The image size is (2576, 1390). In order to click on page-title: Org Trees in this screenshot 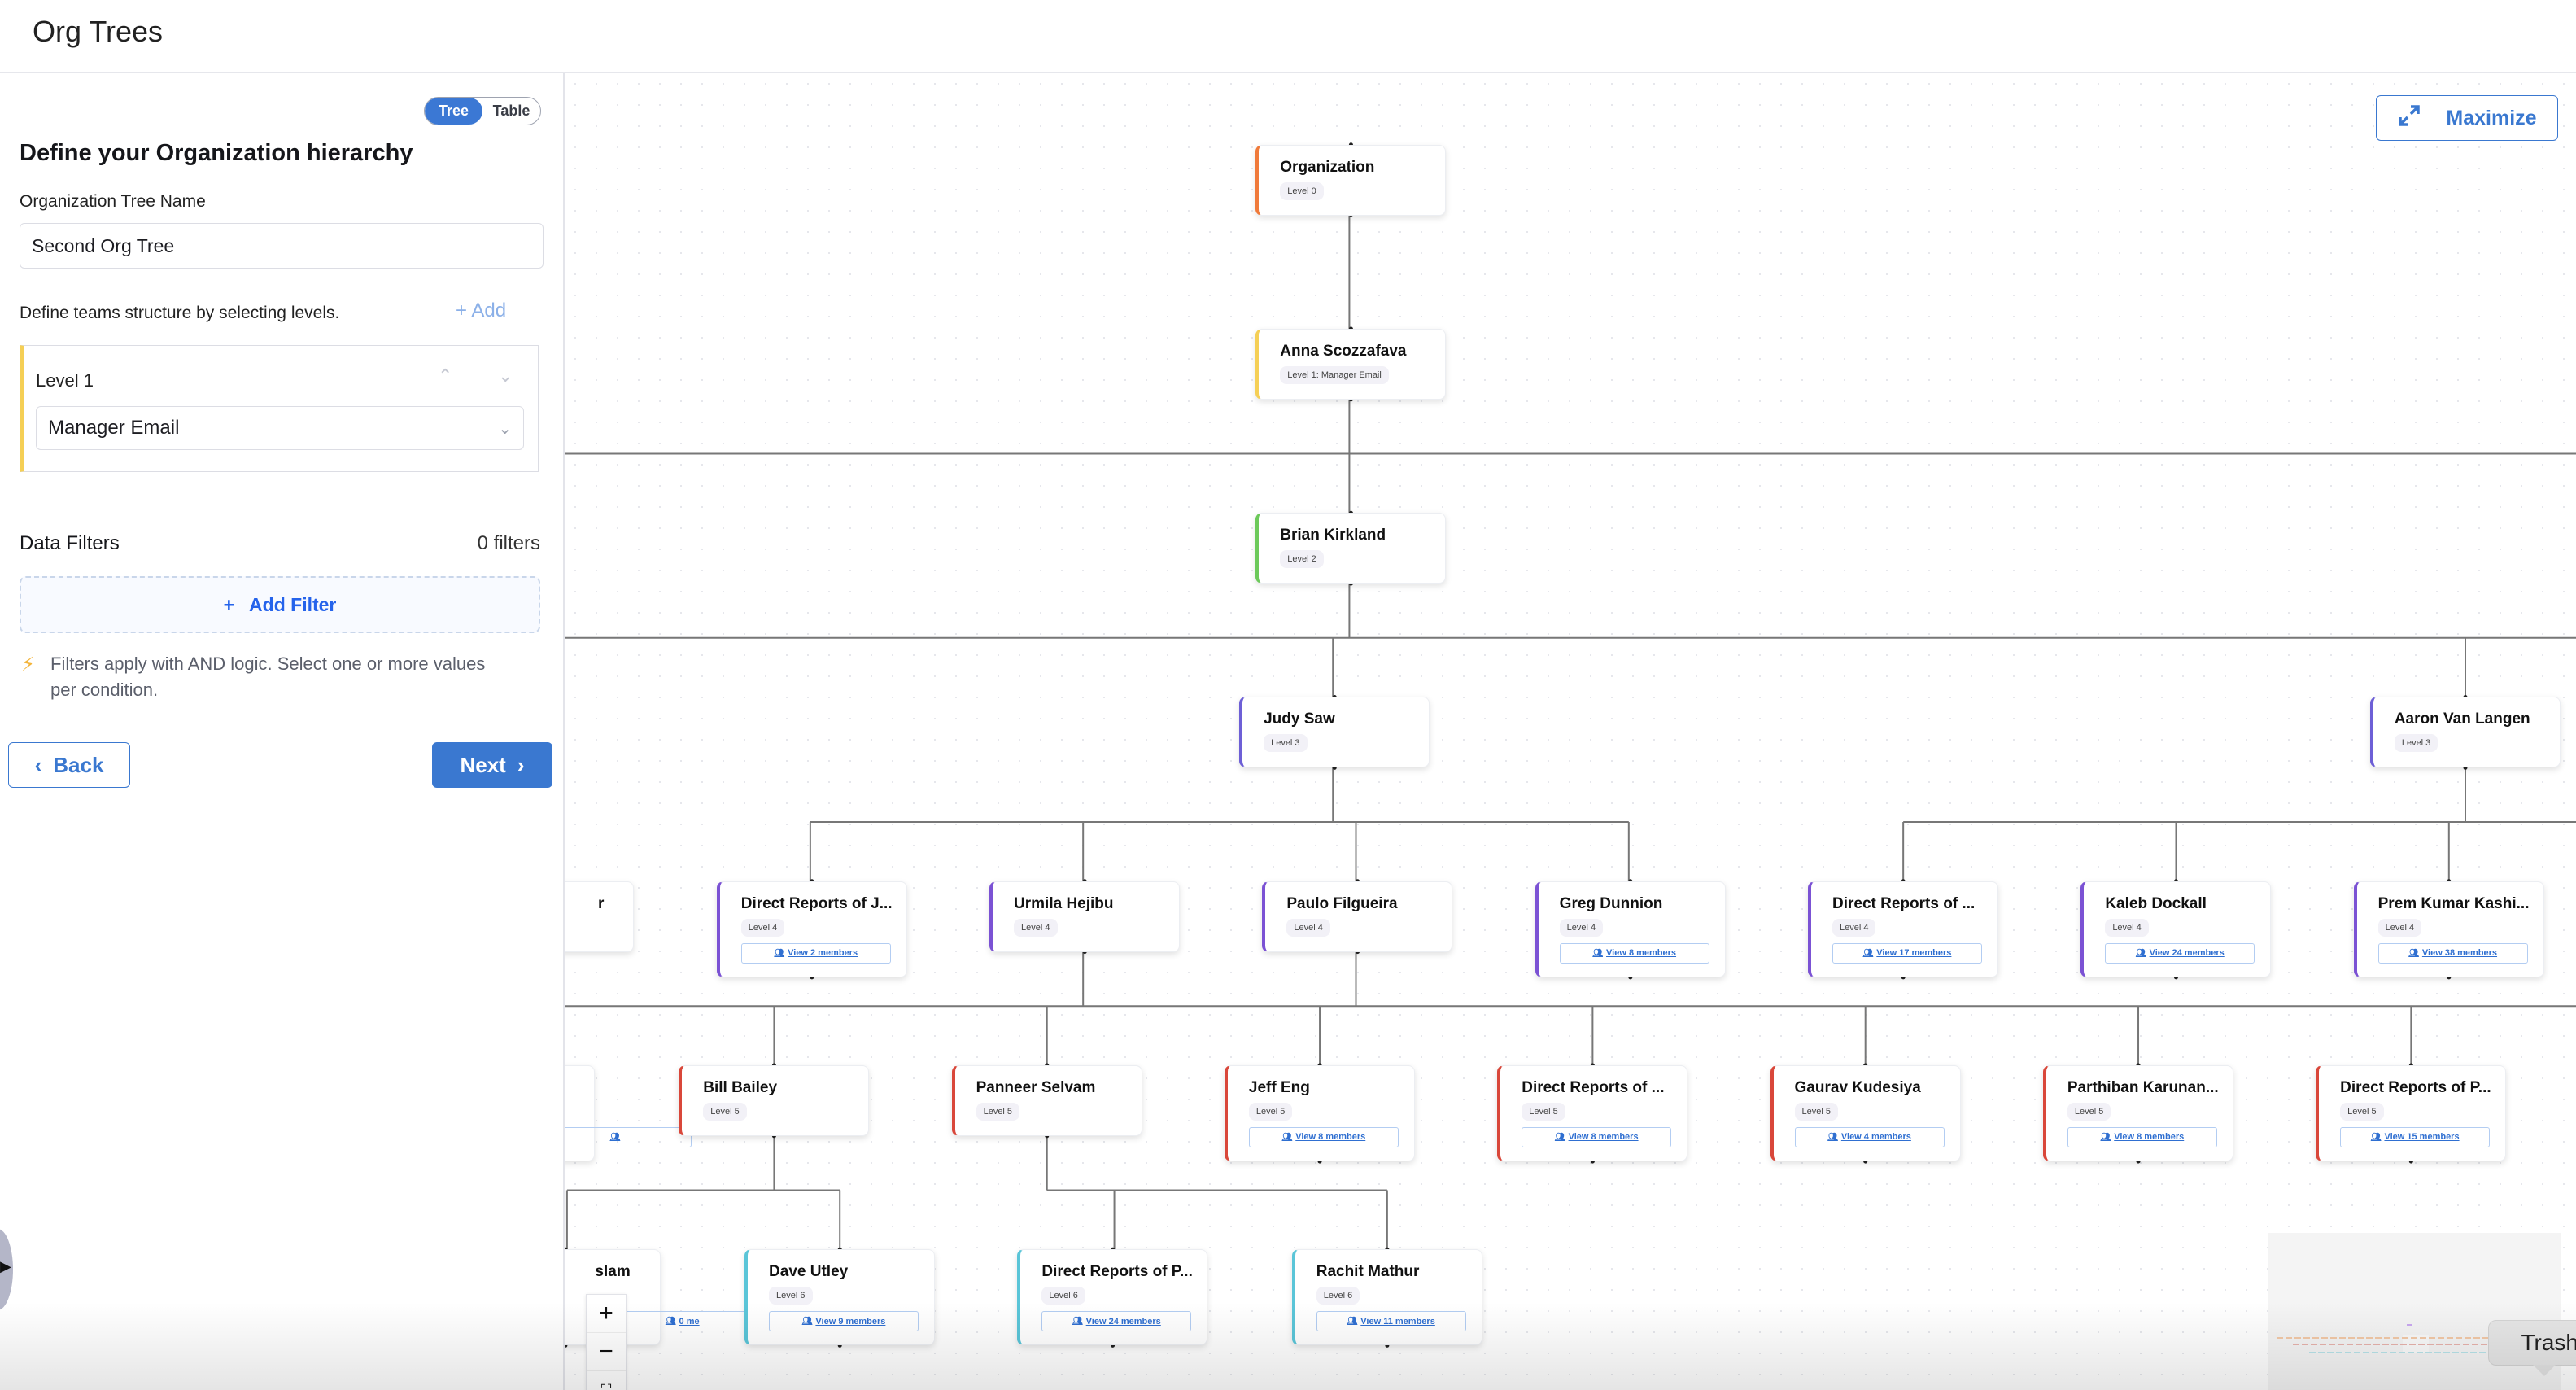, I will do `click(98, 31)`.